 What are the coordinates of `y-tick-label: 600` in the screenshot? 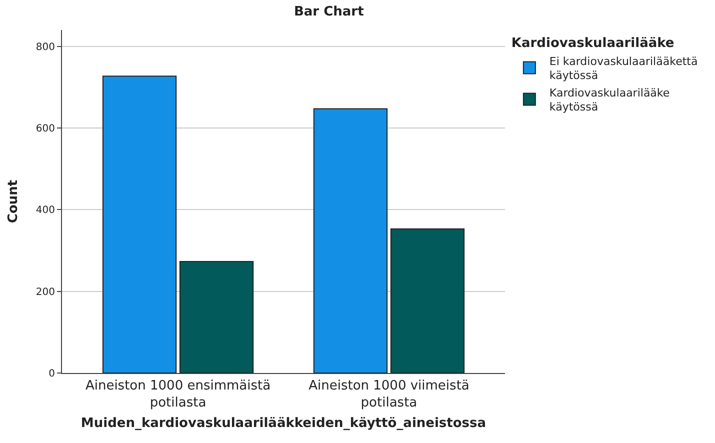 It's located at (45, 129).